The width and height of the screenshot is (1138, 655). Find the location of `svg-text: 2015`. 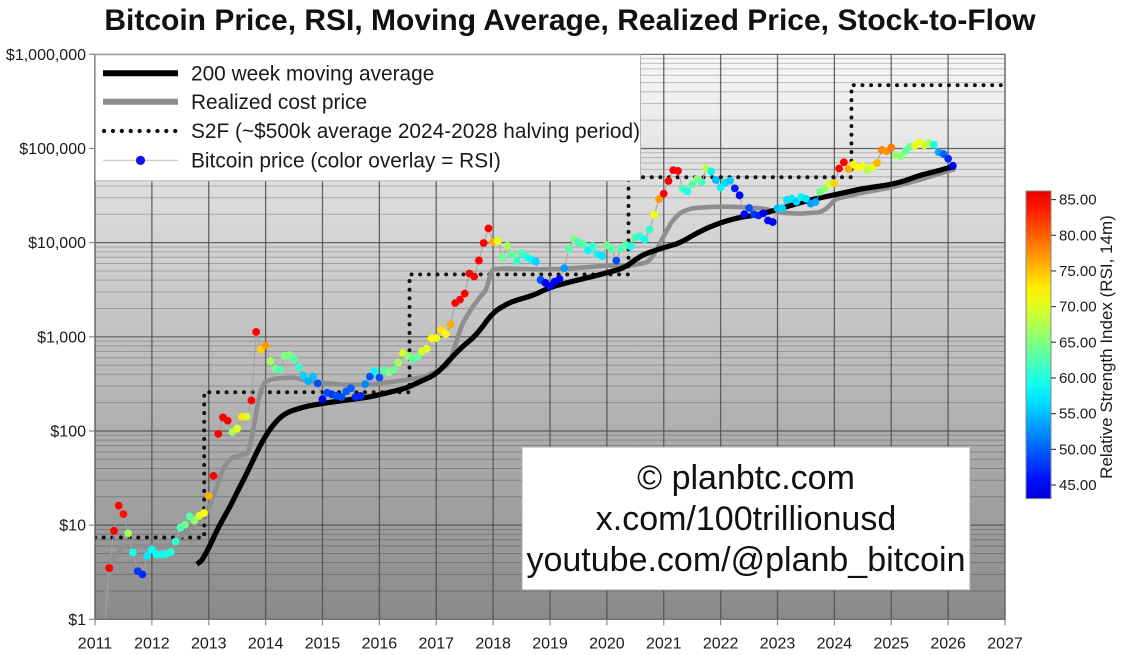

svg-text: 2015 is located at coordinates (323, 643).